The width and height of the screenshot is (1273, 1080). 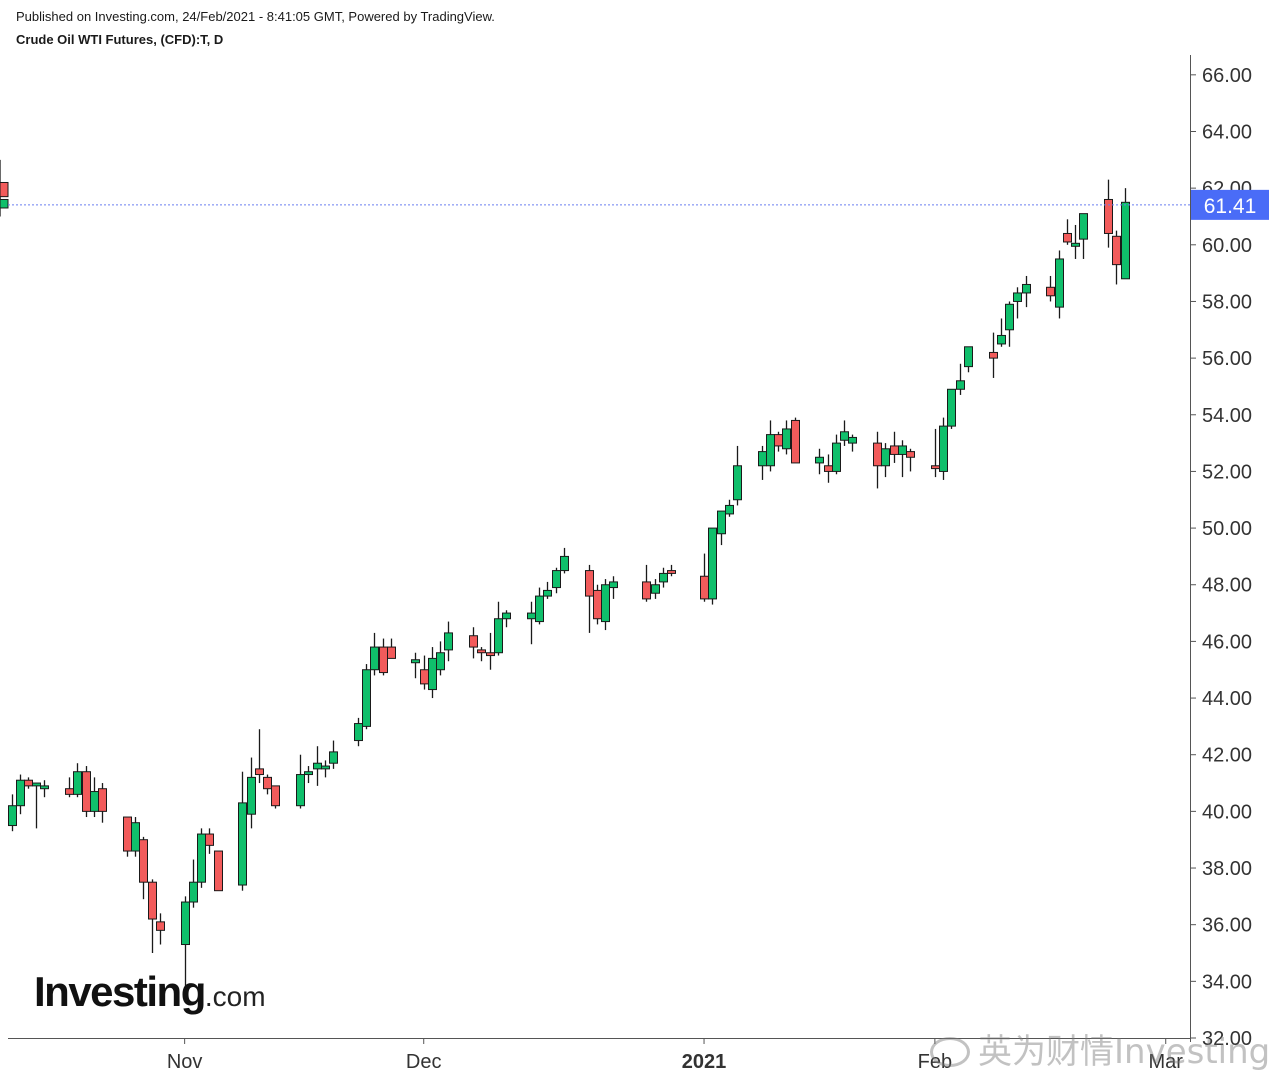 What do you see at coordinates (1227, 756) in the screenshot?
I see `price-tick-label: 42.00` at bounding box center [1227, 756].